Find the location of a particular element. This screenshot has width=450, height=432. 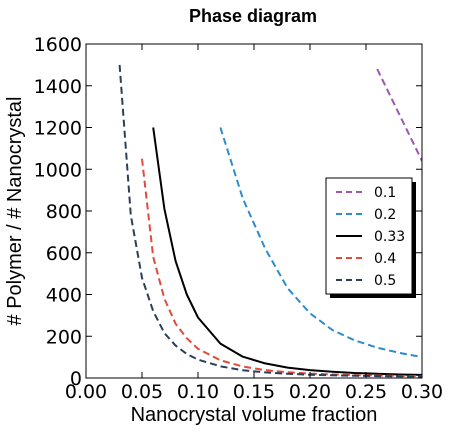

legend-label-0.1: 0.1 is located at coordinates (385, 193).